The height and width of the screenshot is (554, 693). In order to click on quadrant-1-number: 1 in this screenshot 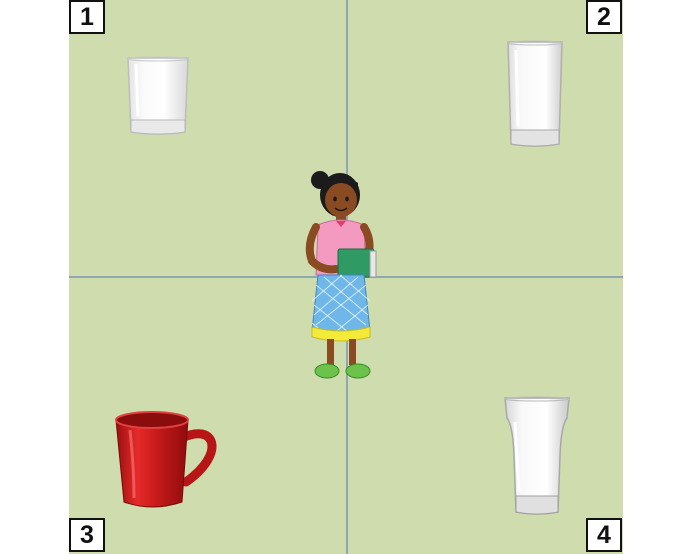, I will do `click(87, 17)`.